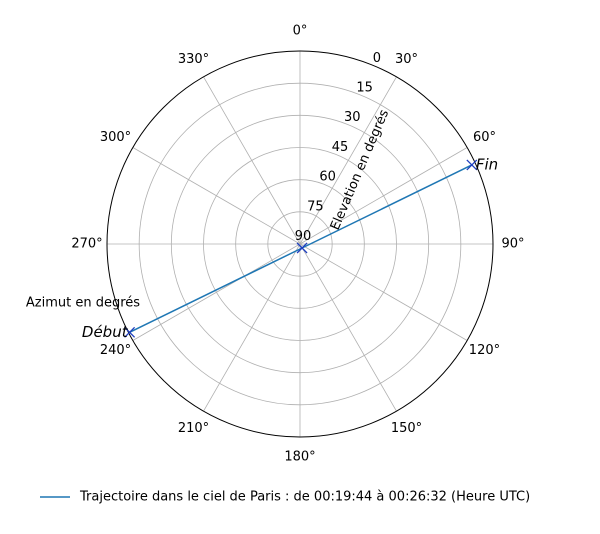 Image resolution: width=600 pixels, height=534 pixels. I want to click on x-tick-label: 30°, so click(406, 59).